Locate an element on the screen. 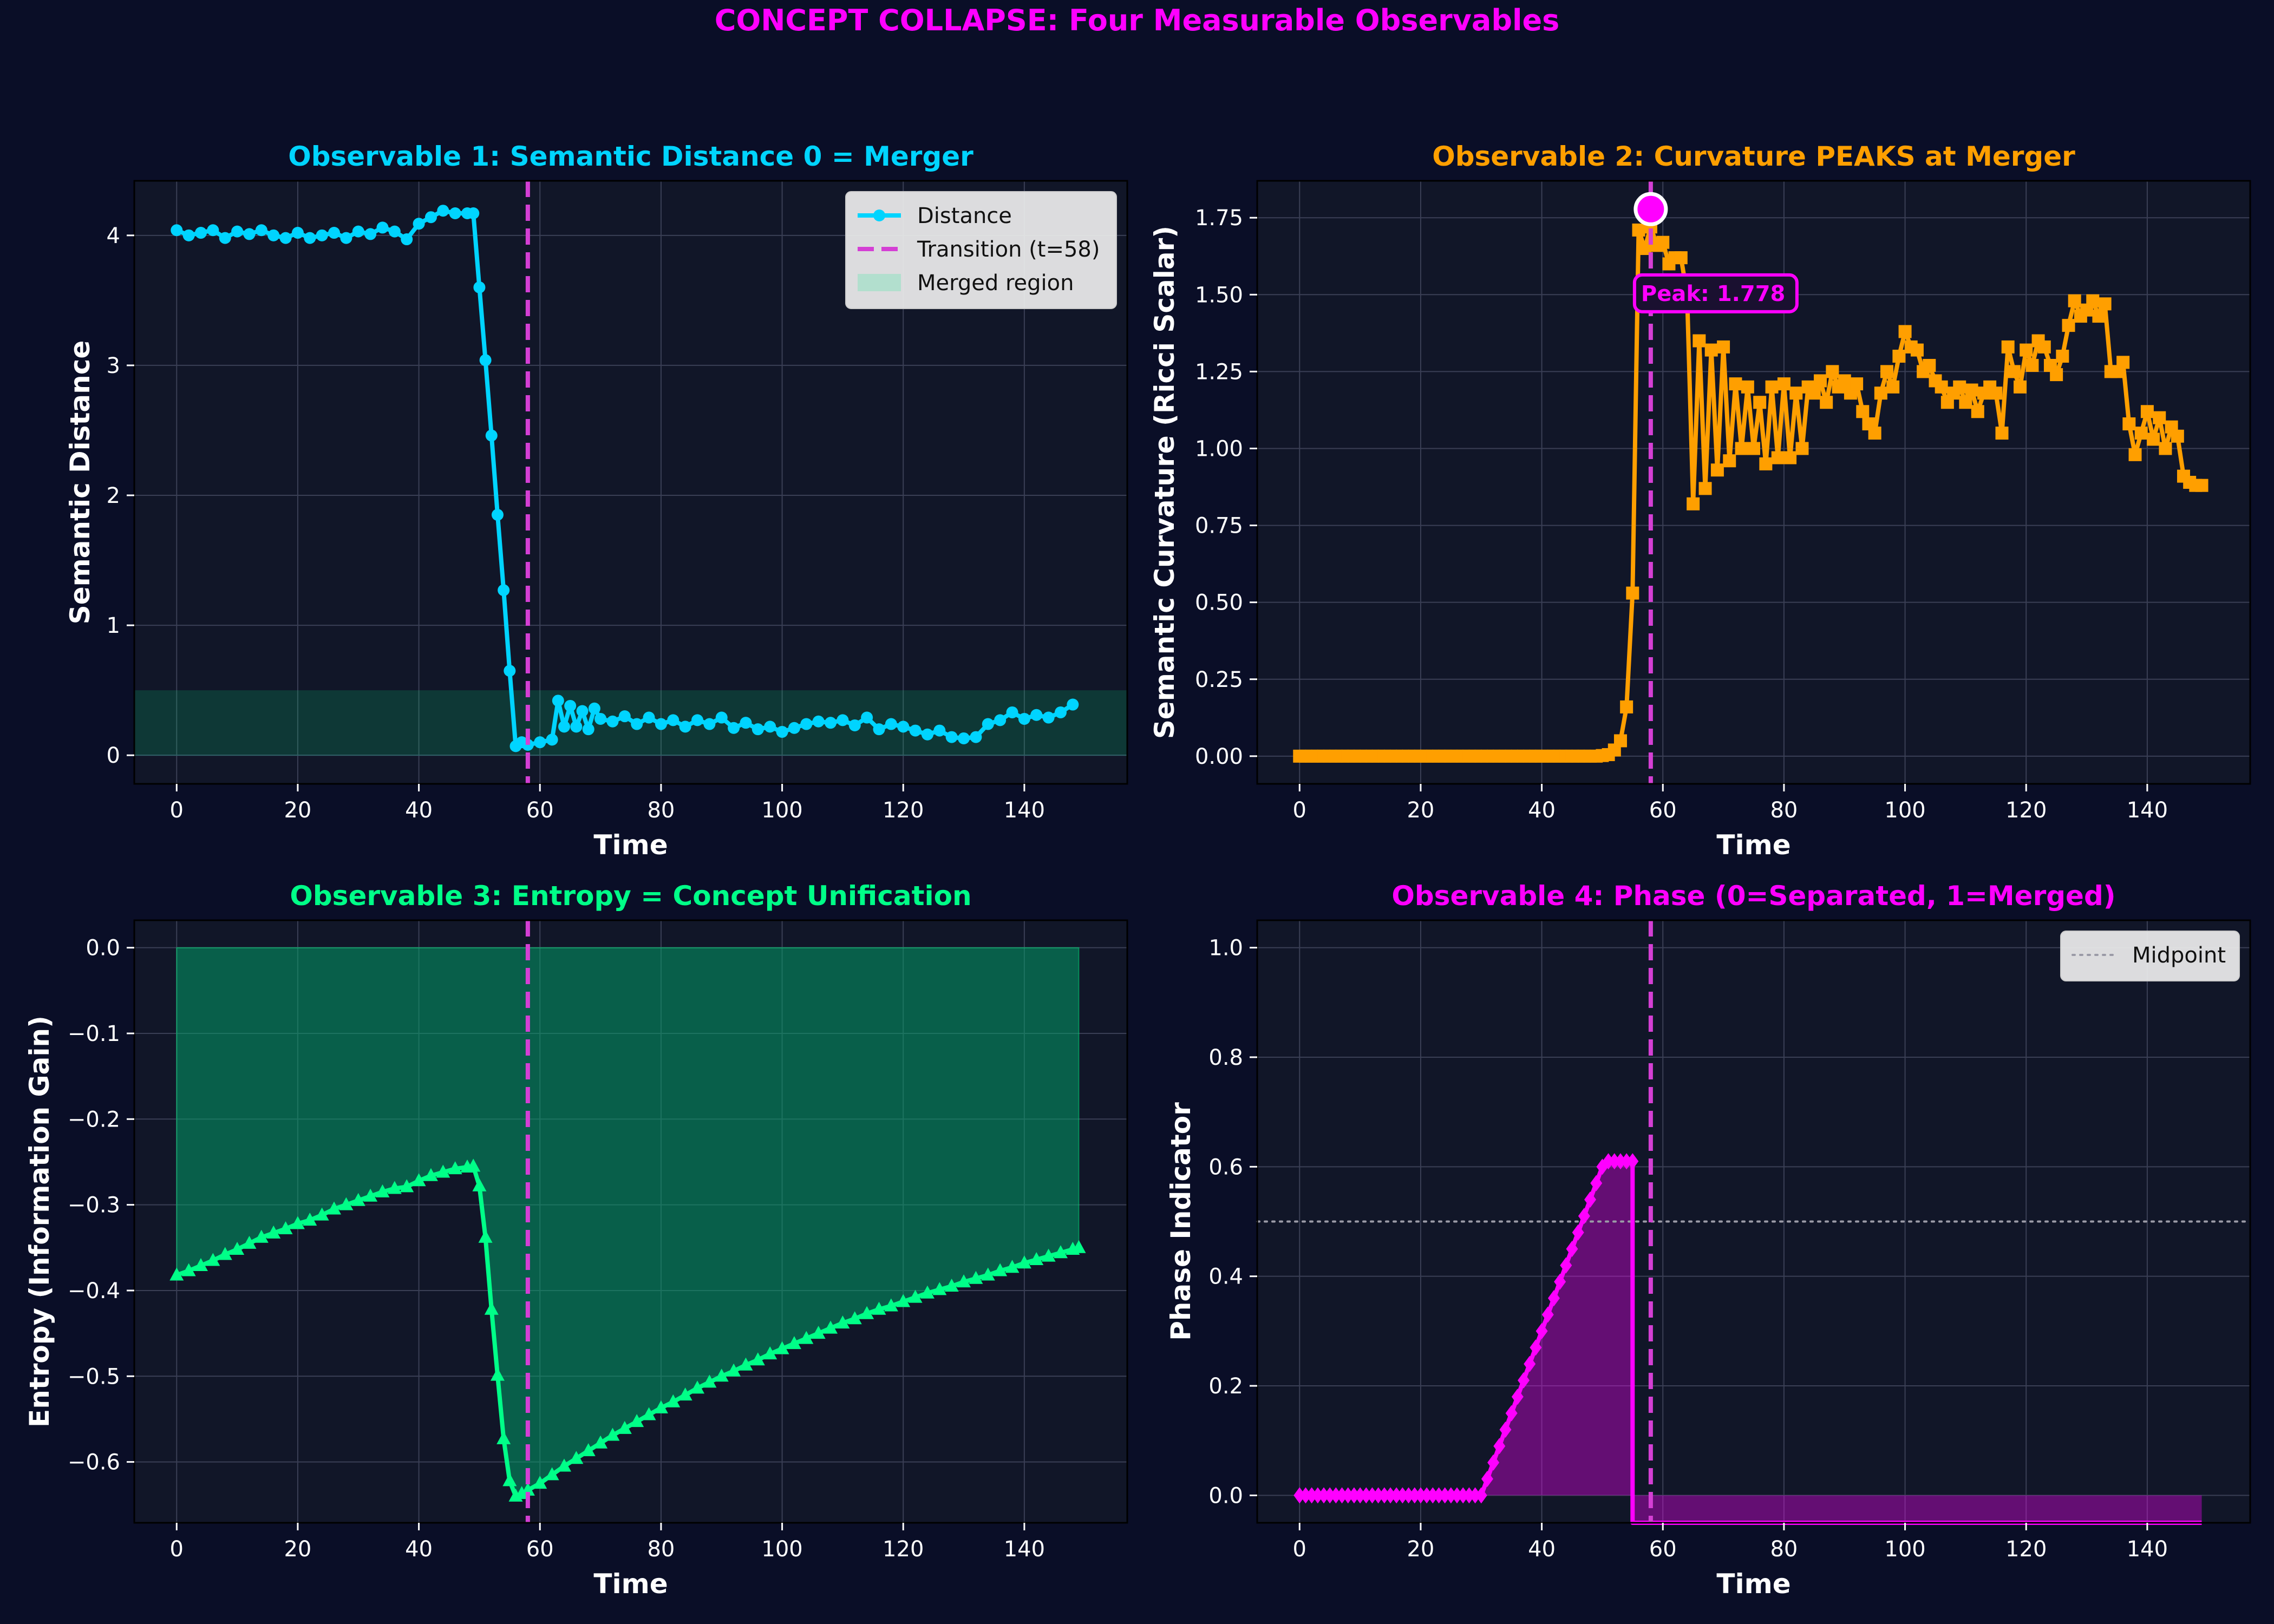 The image size is (2274, 1624). y-tick-label: 0.4 is located at coordinates (1225, 1277).